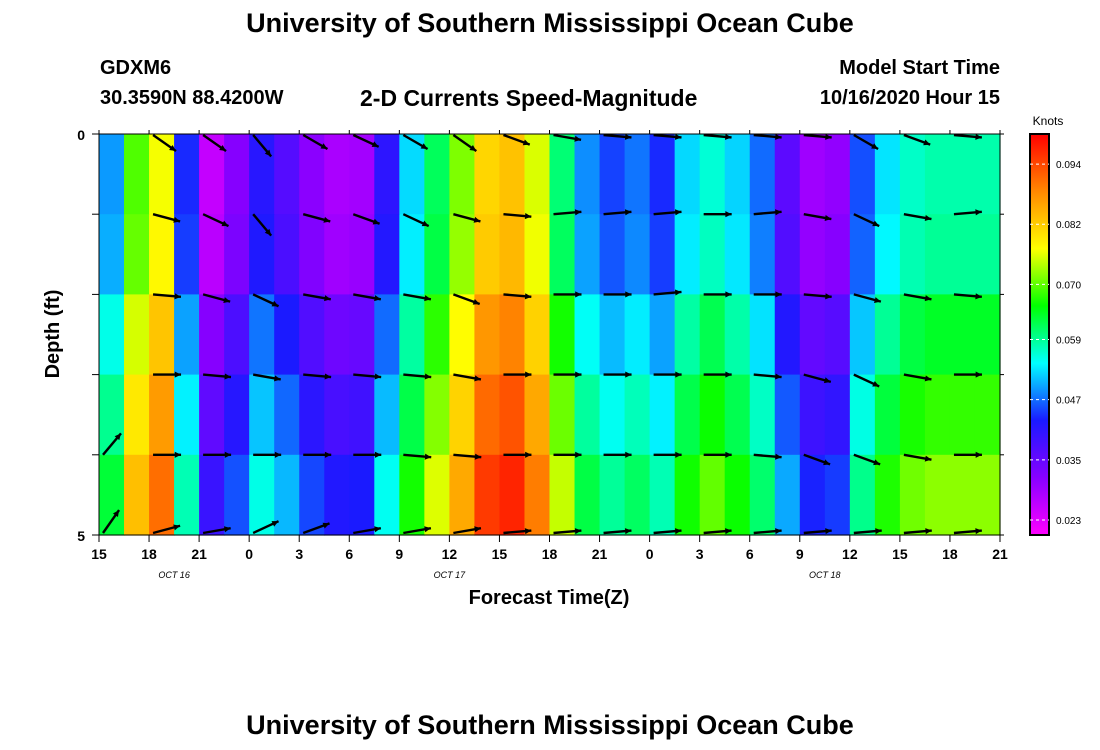 This screenshot has height=750, width=1100. What do you see at coordinates (529, 98) in the screenshot?
I see `chart-subtitle: 2-D Currents Speed-Magnitude` at bounding box center [529, 98].